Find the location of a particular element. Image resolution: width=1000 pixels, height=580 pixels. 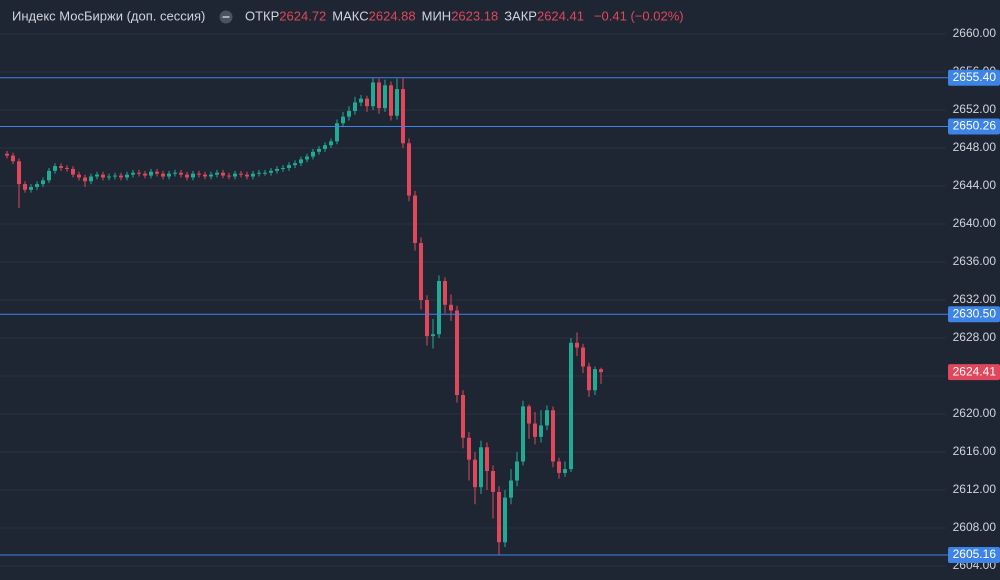

y-tick-label: 2636.00 is located at coordinates (975, 261).